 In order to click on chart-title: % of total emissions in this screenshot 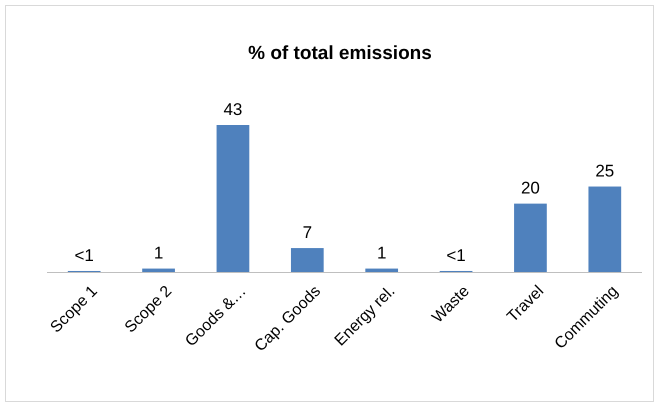, I will do `click(340, 53)`.